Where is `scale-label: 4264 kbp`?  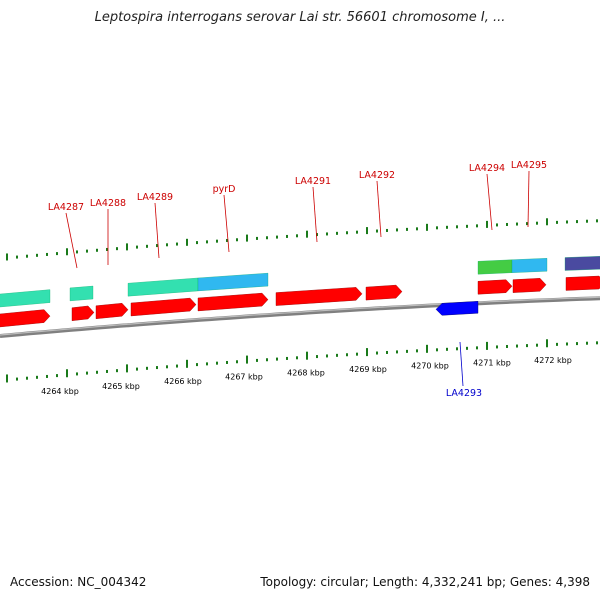 scale-label: 4264 kbp is located at coordinates (60, 391).